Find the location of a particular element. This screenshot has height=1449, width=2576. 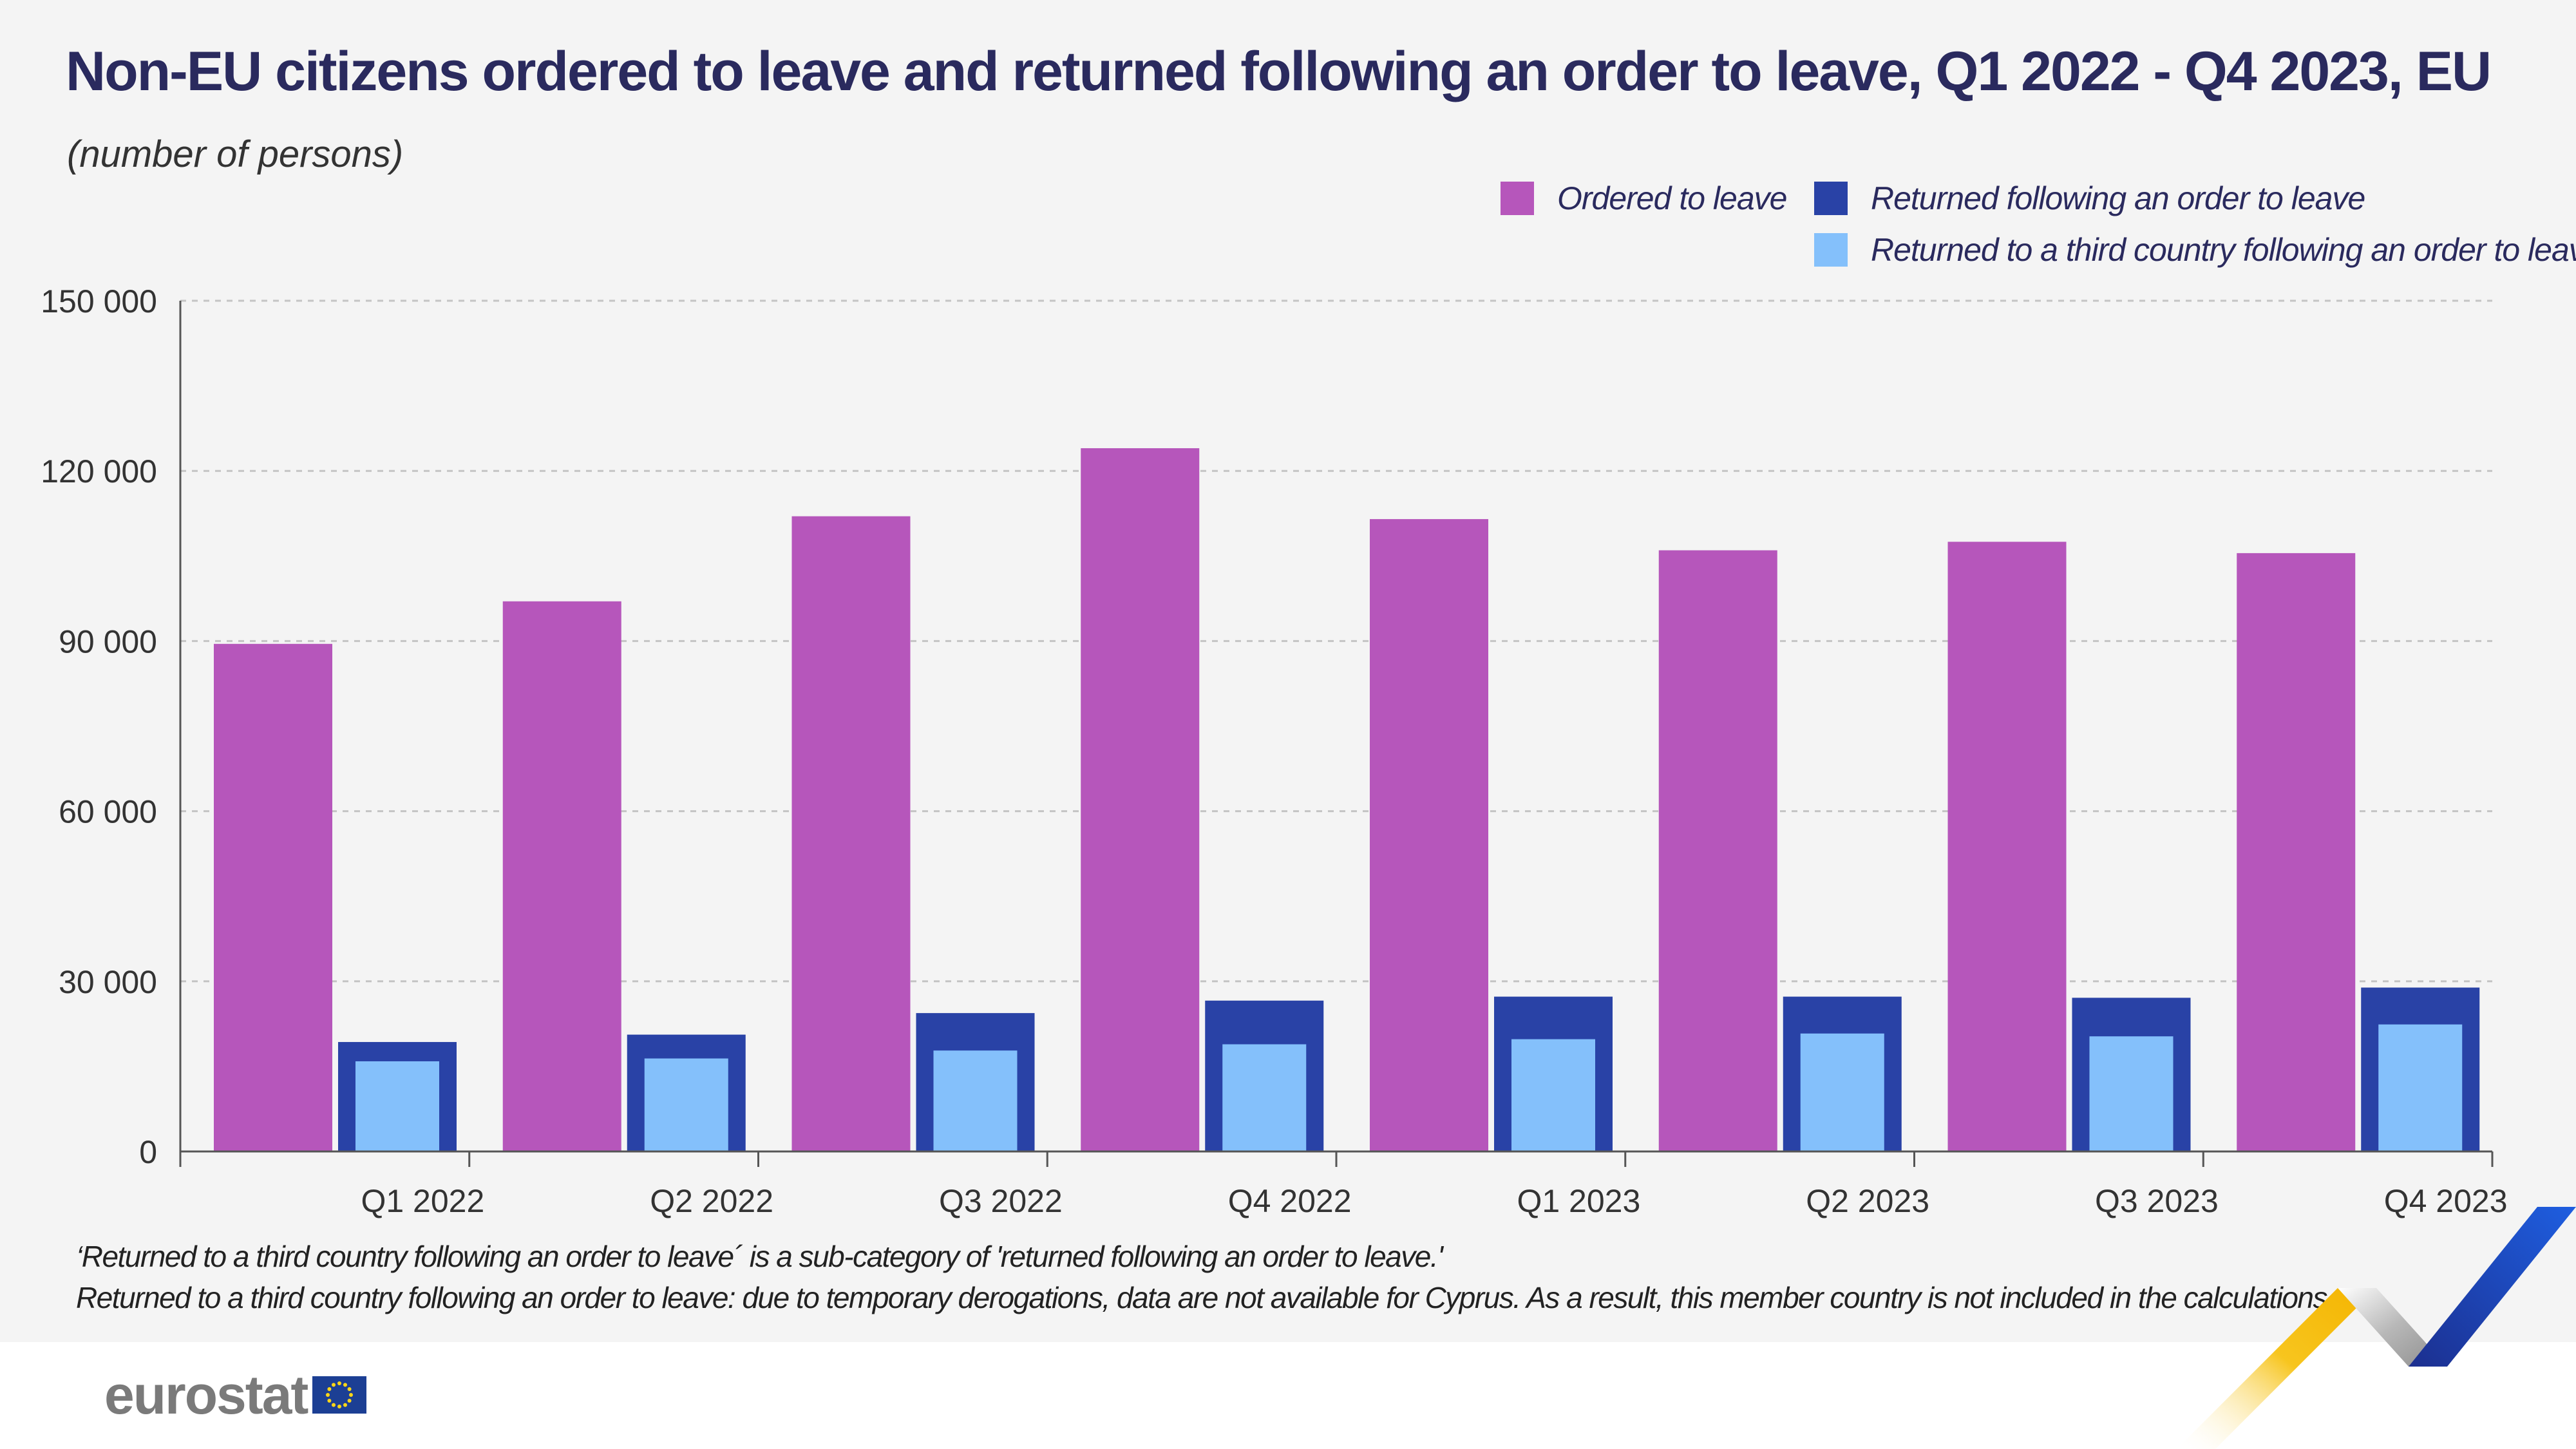

legend-item-ordered: Ordered to leave is located at coordinates (1644, 199).